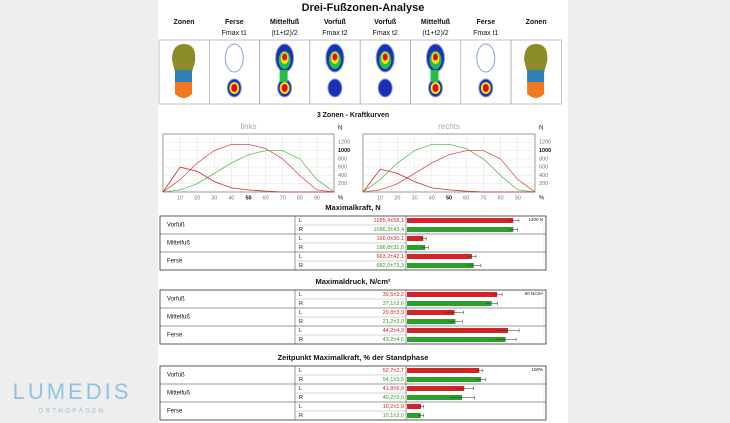  What do you see at coordinates (353, 281) in the screenshot?
I see `section-title: Maximaldruck, N/cm²` at bounding box center [353, 281].